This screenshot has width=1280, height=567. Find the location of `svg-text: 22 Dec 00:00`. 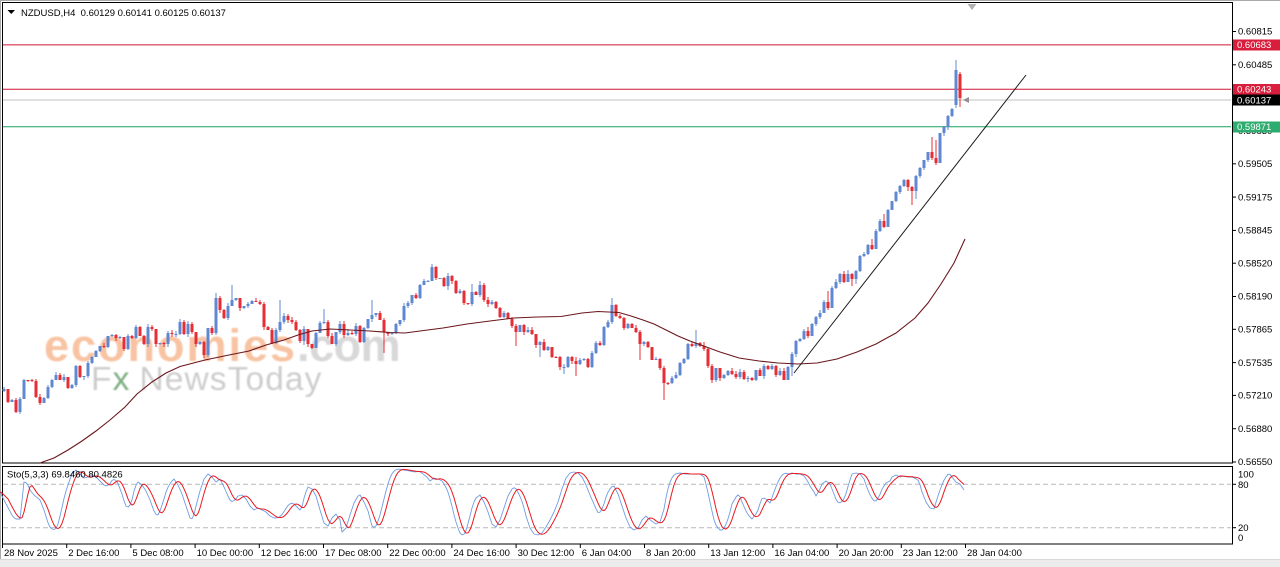

svg-text: 22 Dec 00:00 is located at coordinates (417, 553).